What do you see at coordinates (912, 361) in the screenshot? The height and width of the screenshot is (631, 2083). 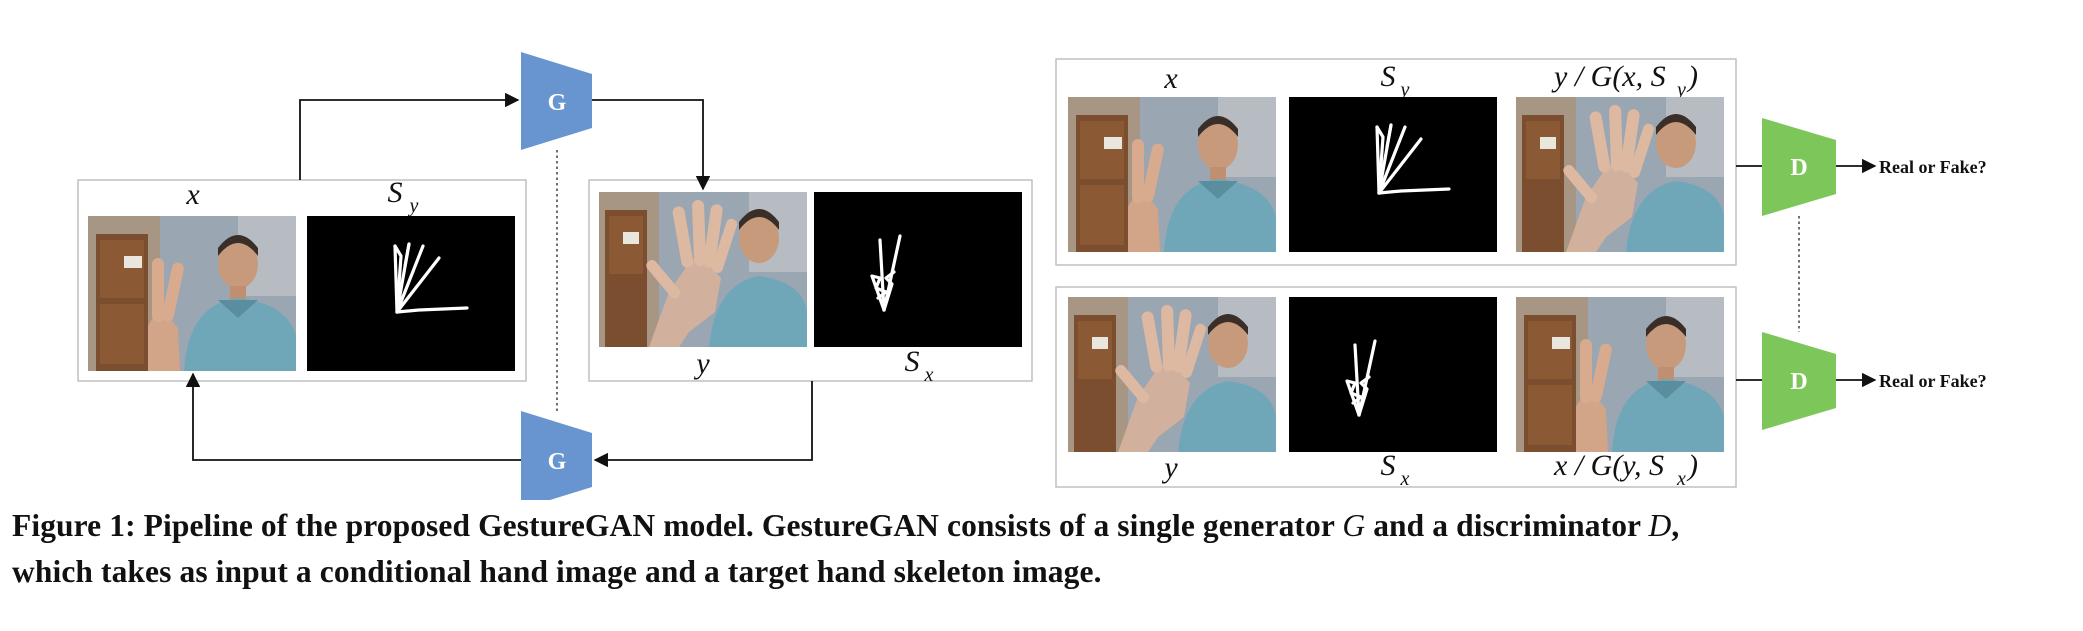 I see `middle-skeleton-label: S` at bounding box center [912, 361].